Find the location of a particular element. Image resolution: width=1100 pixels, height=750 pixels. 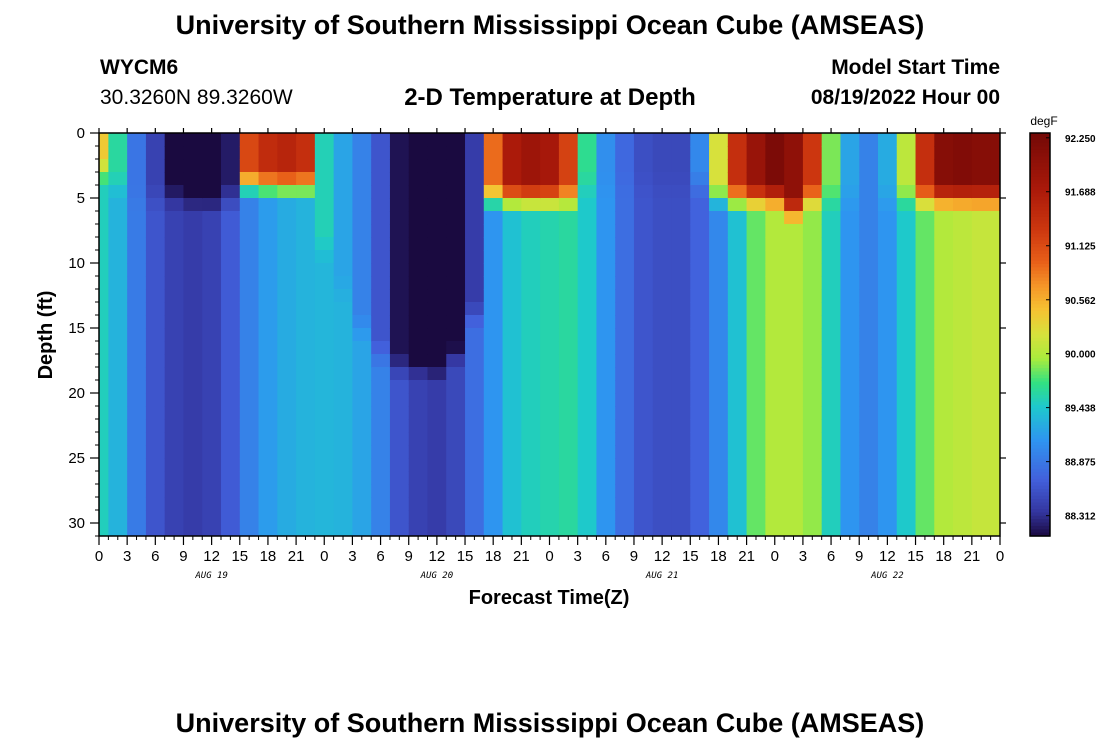

colorbar-tick-label: 89.438 is located at coordinates (1080, 409).